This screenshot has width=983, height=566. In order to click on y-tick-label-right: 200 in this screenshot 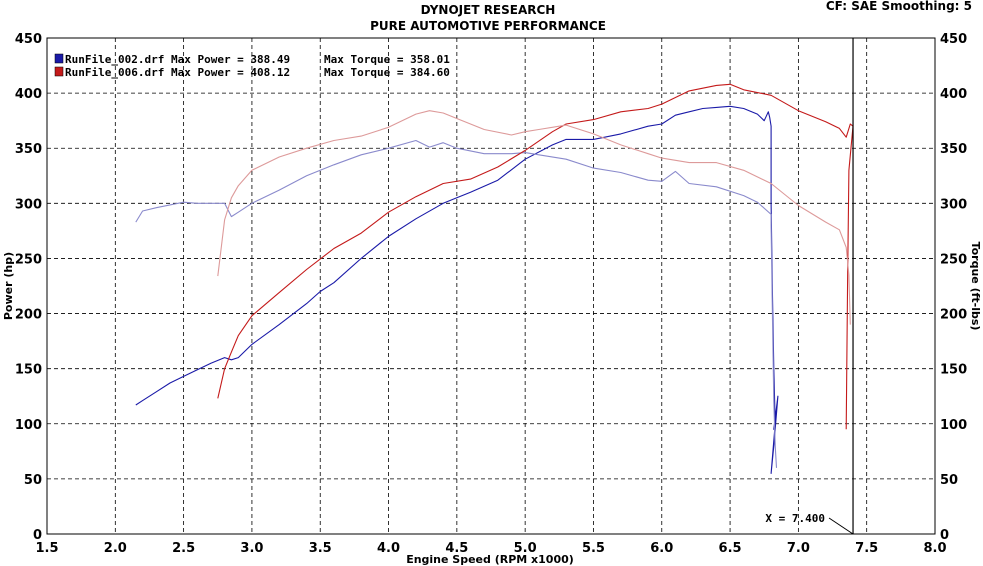, I will do `click(953, 315)`.